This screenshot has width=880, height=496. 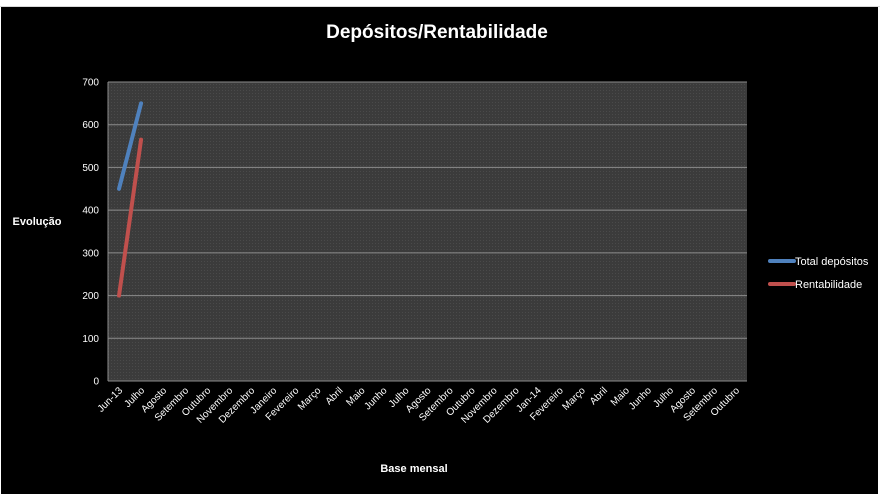 What do you see at coordinates (440, 3) in the screenshot?
I see `spreadsheet-gridlines` at bounding box center [440, 3].